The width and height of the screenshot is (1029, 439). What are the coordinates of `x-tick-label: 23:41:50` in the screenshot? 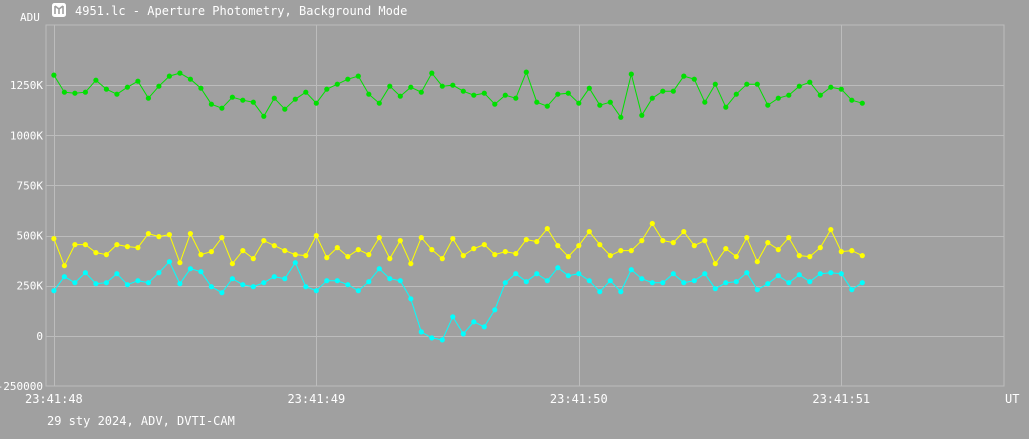 It's located at (579, 399).